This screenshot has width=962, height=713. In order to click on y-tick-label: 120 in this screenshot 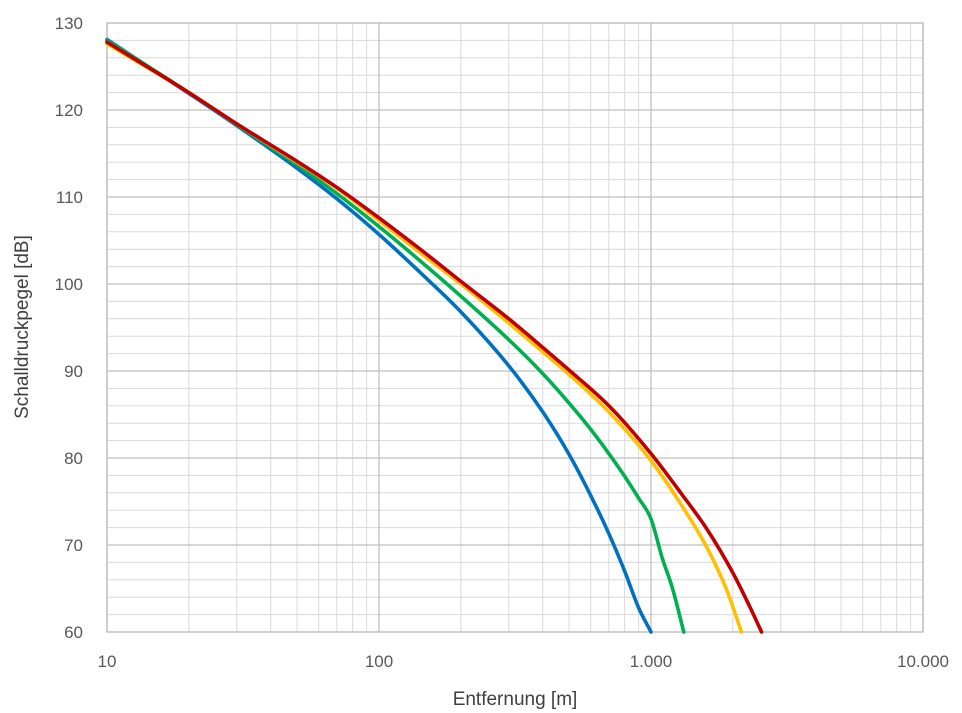, I will do `click(69, 110)`.